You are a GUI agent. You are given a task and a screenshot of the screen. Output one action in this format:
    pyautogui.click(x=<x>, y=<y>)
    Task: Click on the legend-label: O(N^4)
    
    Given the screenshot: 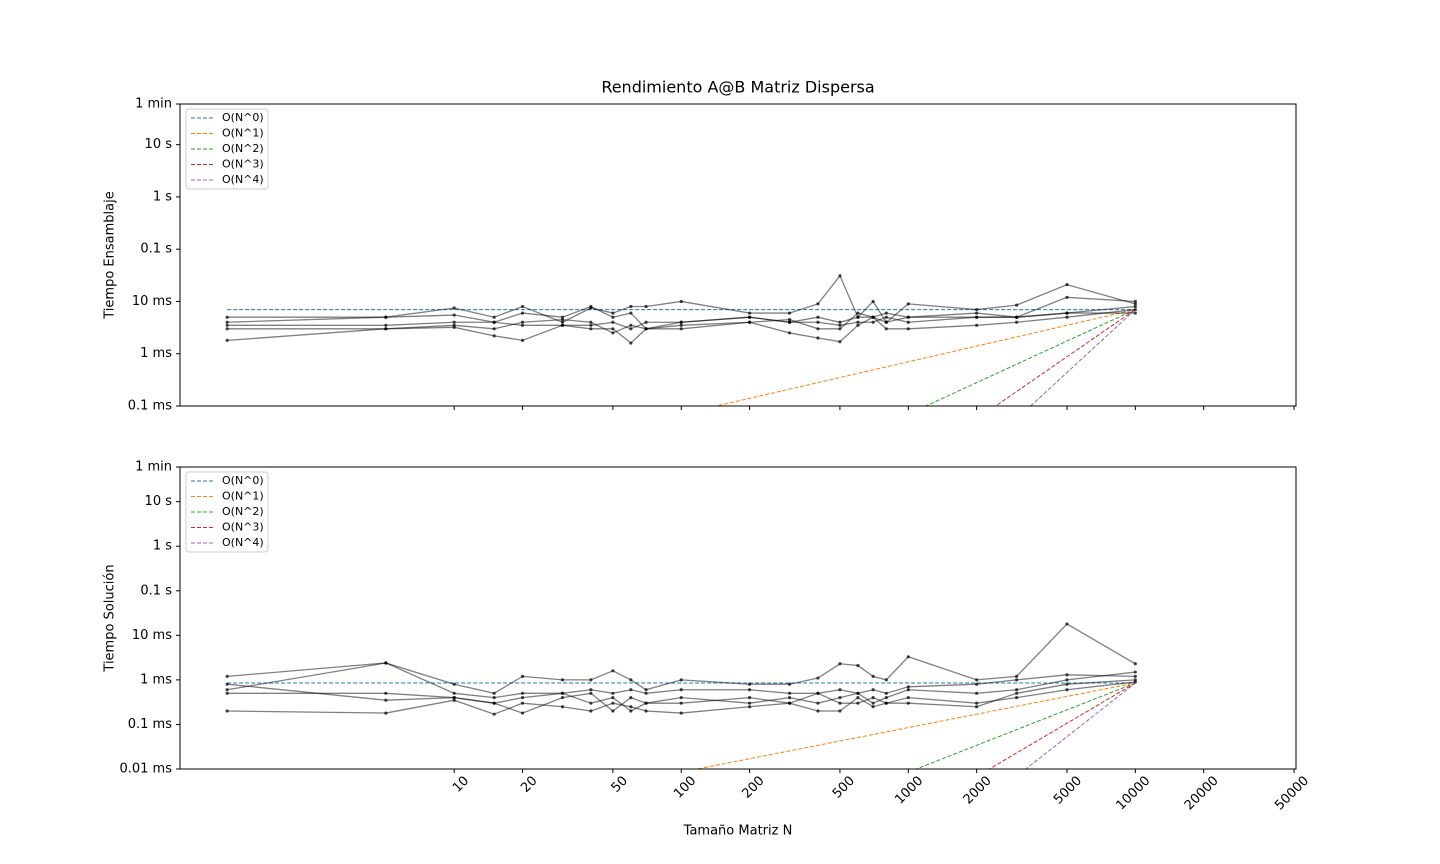 What is the action you would take?
    pyautogui.click(x=243, y=542)
    